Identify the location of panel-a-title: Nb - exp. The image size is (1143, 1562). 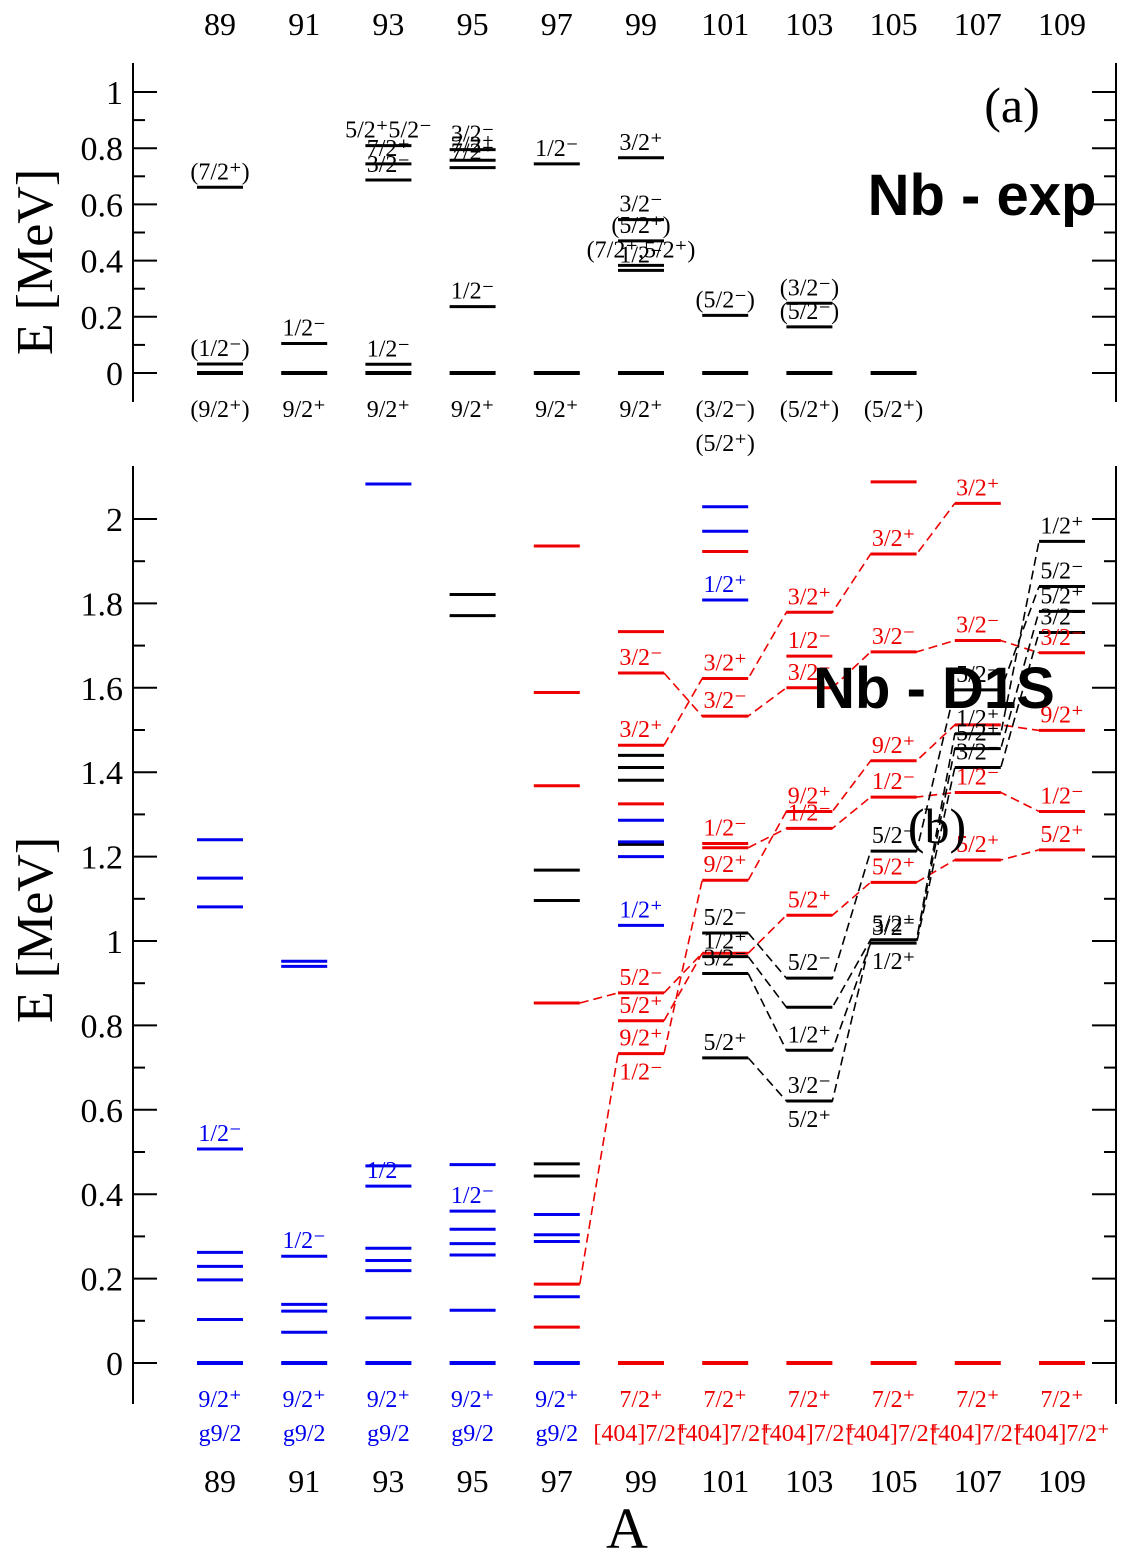
(982, 195).